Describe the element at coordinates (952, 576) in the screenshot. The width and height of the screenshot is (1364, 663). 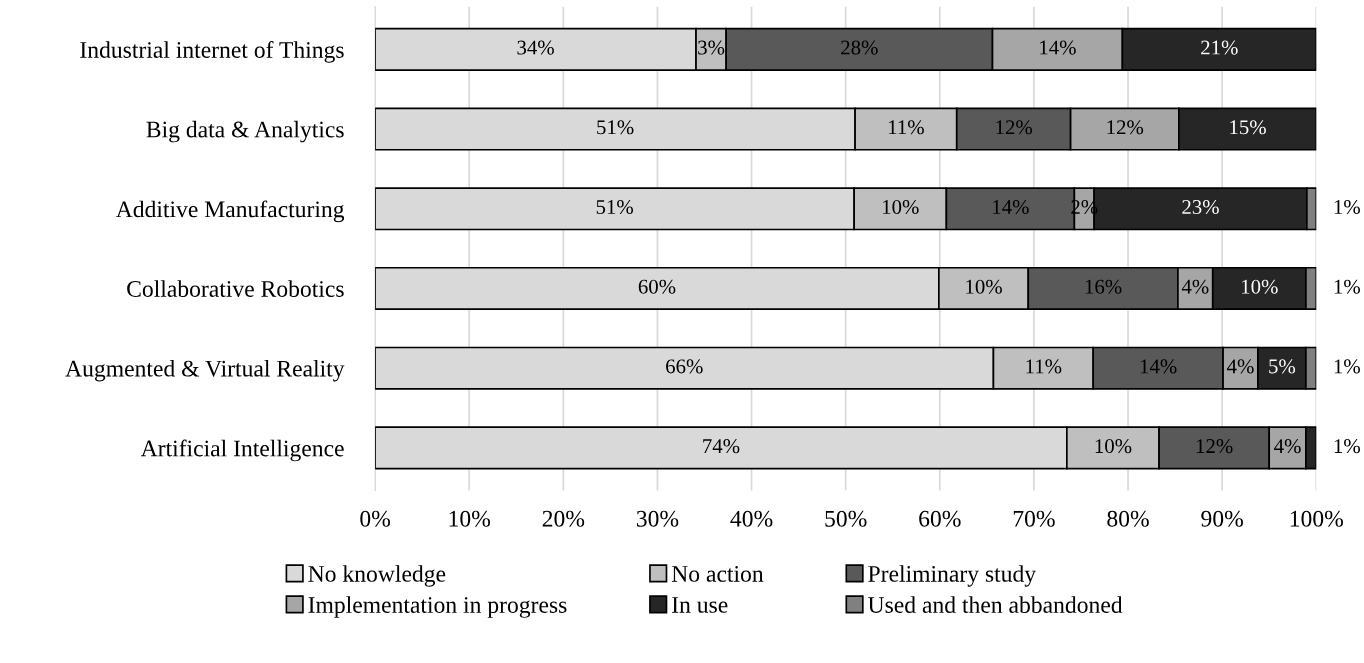
I see `legend-label: Preliminary study` at that location.